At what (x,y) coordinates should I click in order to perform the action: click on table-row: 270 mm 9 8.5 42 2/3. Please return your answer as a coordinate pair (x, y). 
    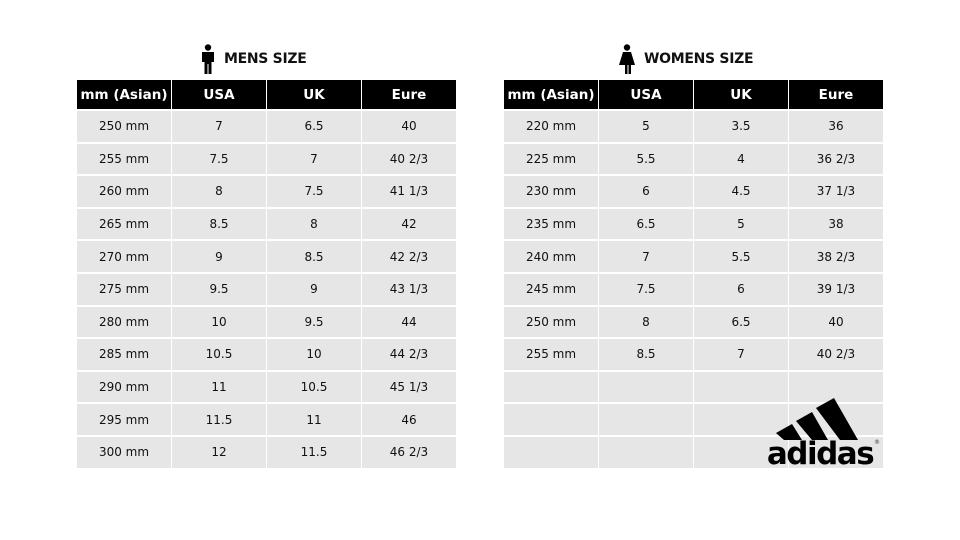
    Looking at the image, I should click on (266, 256).